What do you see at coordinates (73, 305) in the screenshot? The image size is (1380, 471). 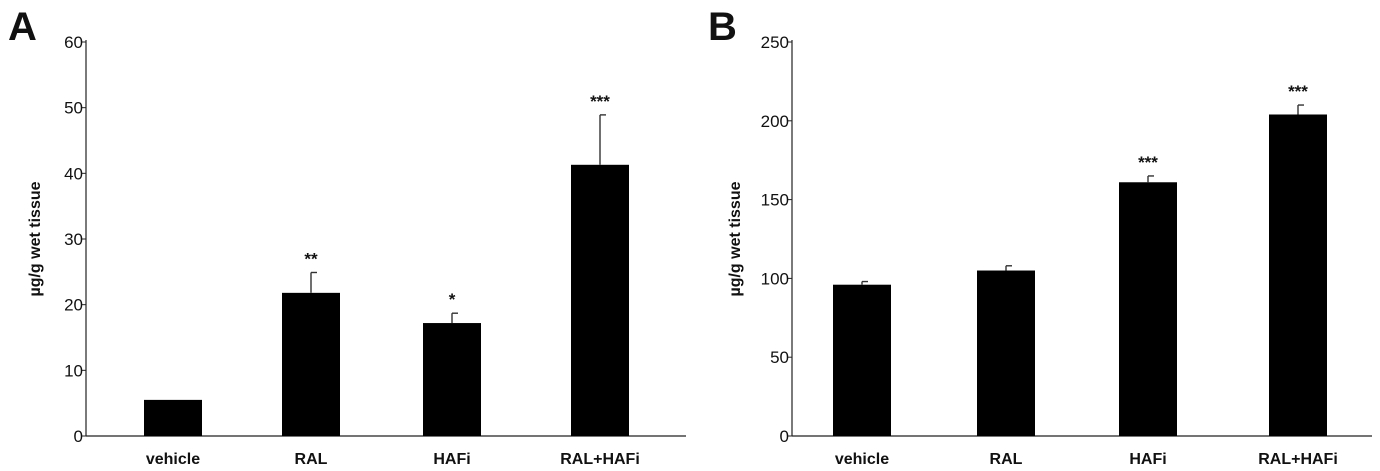 I see `y-tick-label: 20` at bounding box center [73, 305].